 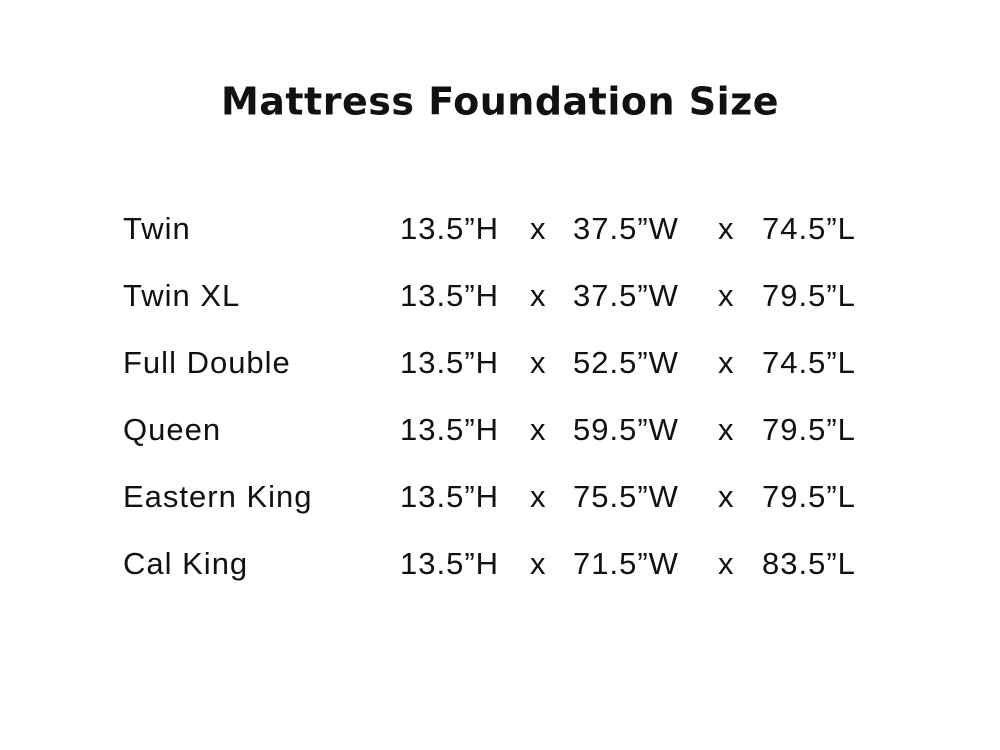 I want to click on size-name: Eastern King, so click(x=218, y=496).